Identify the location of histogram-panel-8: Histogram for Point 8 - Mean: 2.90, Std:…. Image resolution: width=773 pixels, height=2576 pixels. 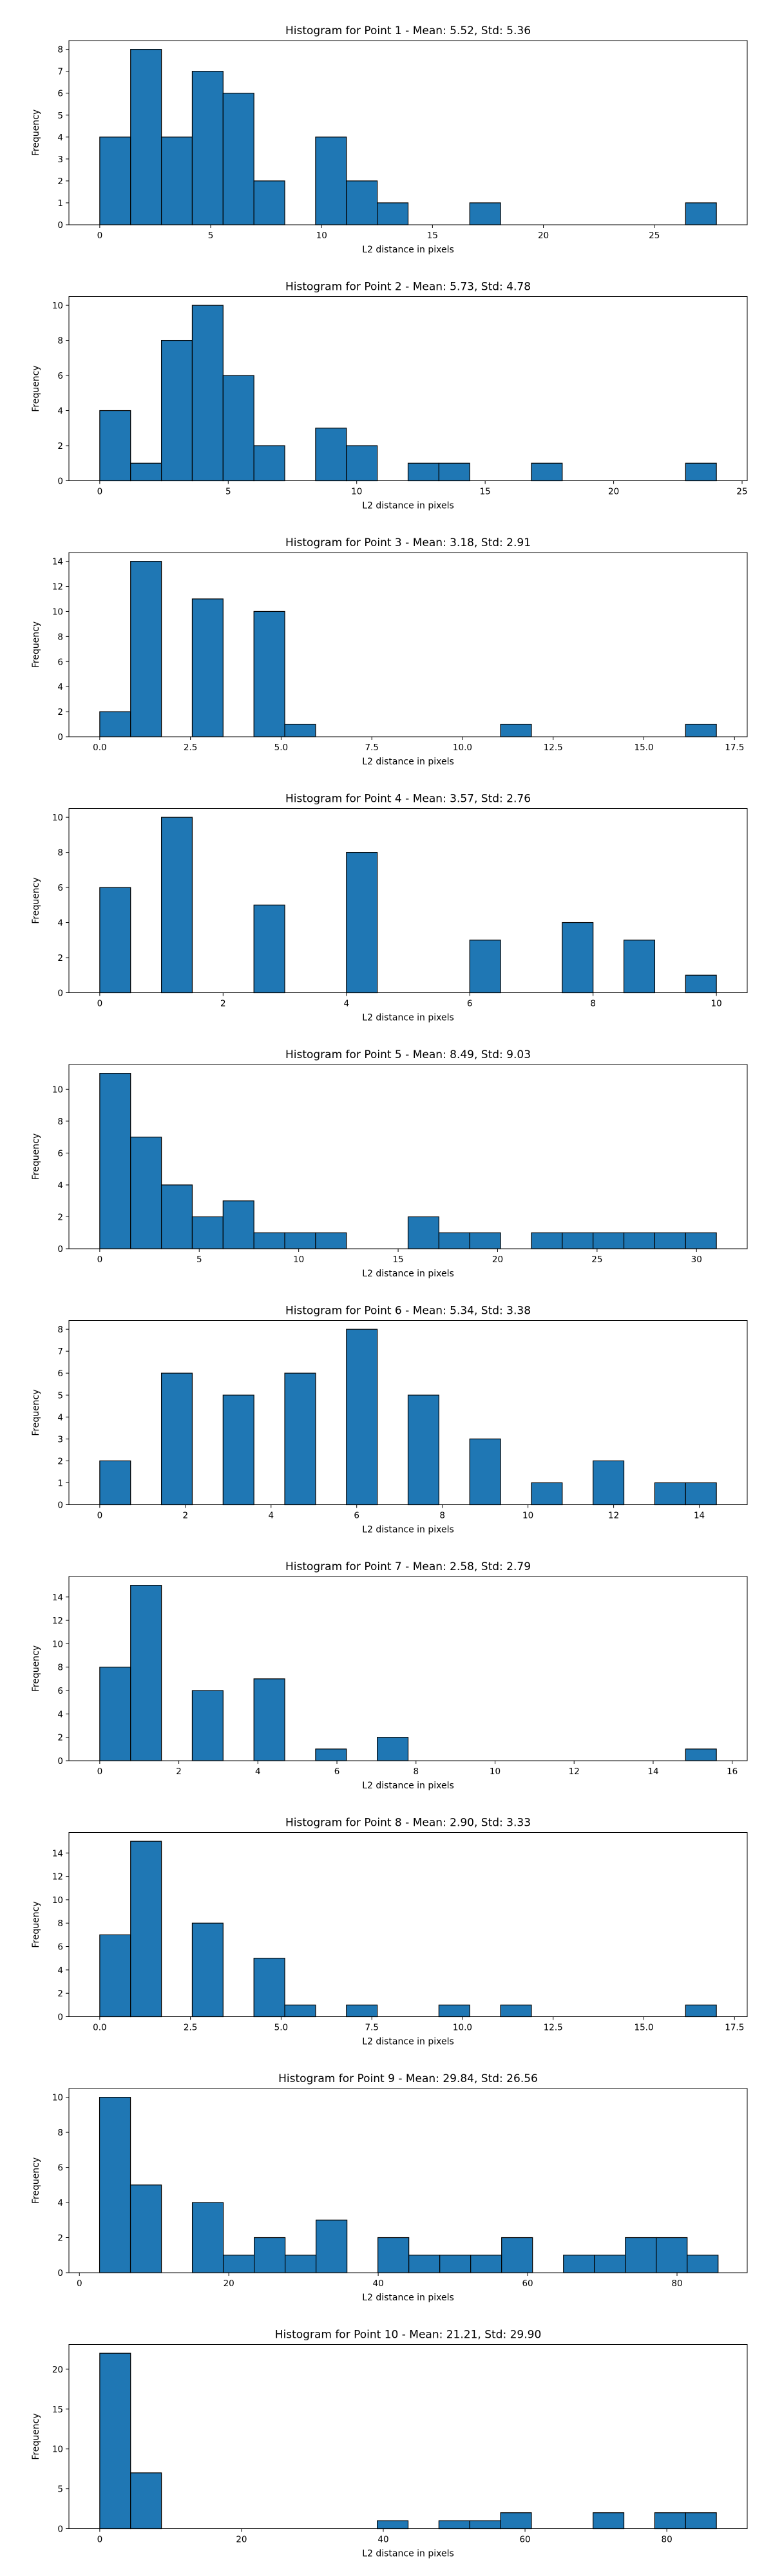
(389, 1932).